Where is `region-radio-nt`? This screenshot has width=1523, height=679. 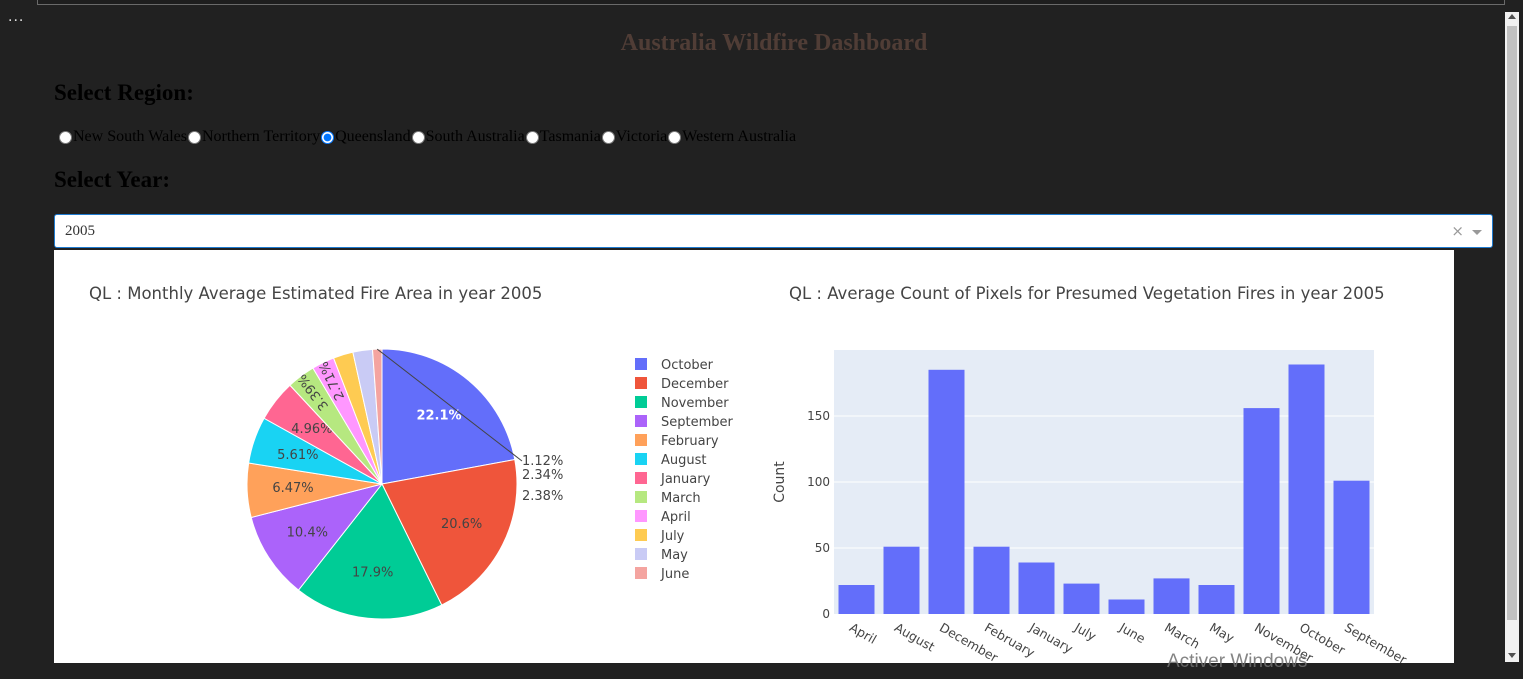
region-radio-nt is located at coordinates (194, 137).